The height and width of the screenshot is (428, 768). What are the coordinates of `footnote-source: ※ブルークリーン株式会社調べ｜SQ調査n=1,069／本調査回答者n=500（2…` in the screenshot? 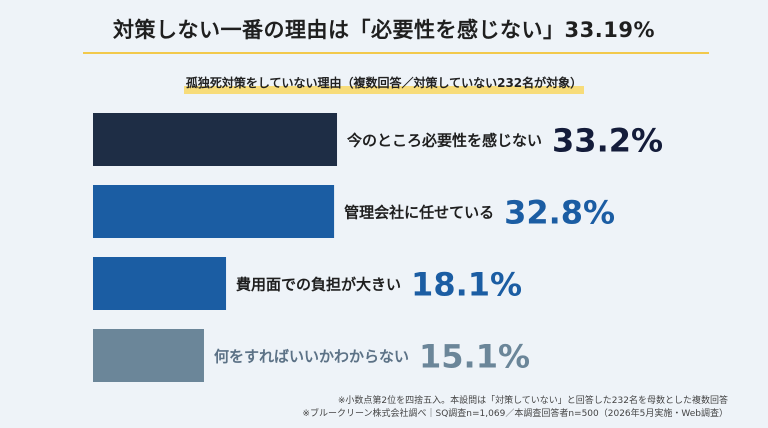 It's located at (515, 414).